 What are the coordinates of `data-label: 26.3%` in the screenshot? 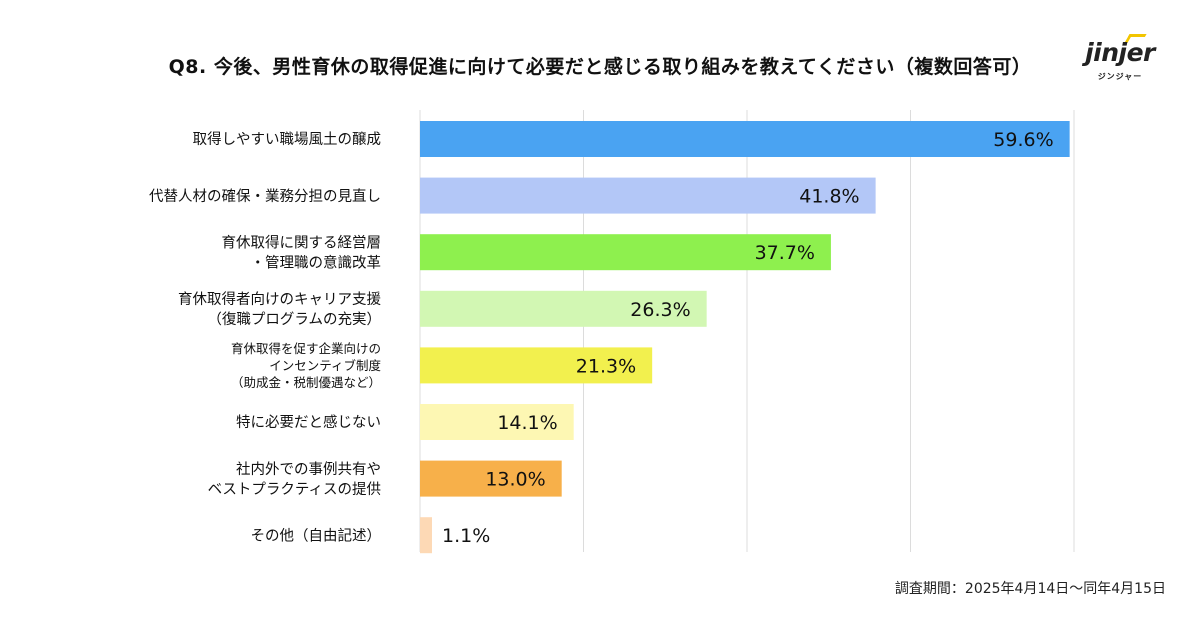 It's located at (660, 310).